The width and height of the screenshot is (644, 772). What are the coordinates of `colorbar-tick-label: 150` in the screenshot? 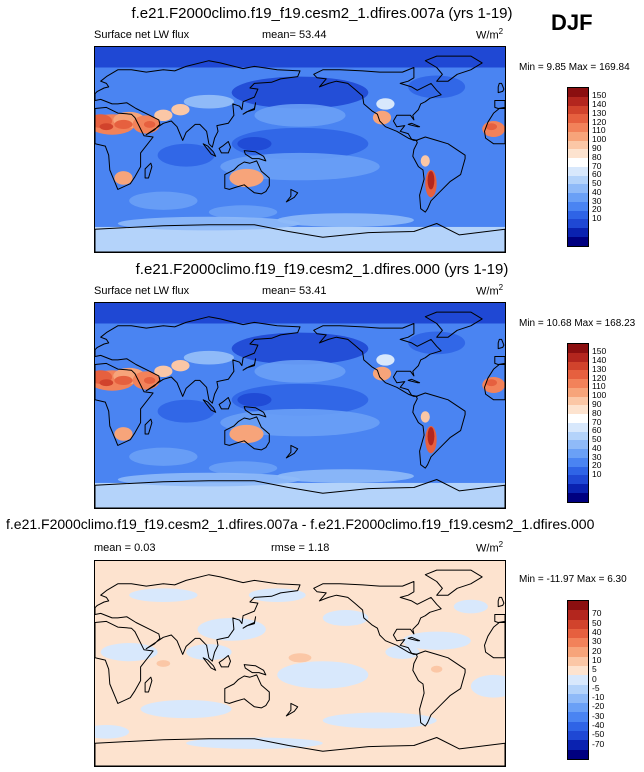 It's located at (599, 351).